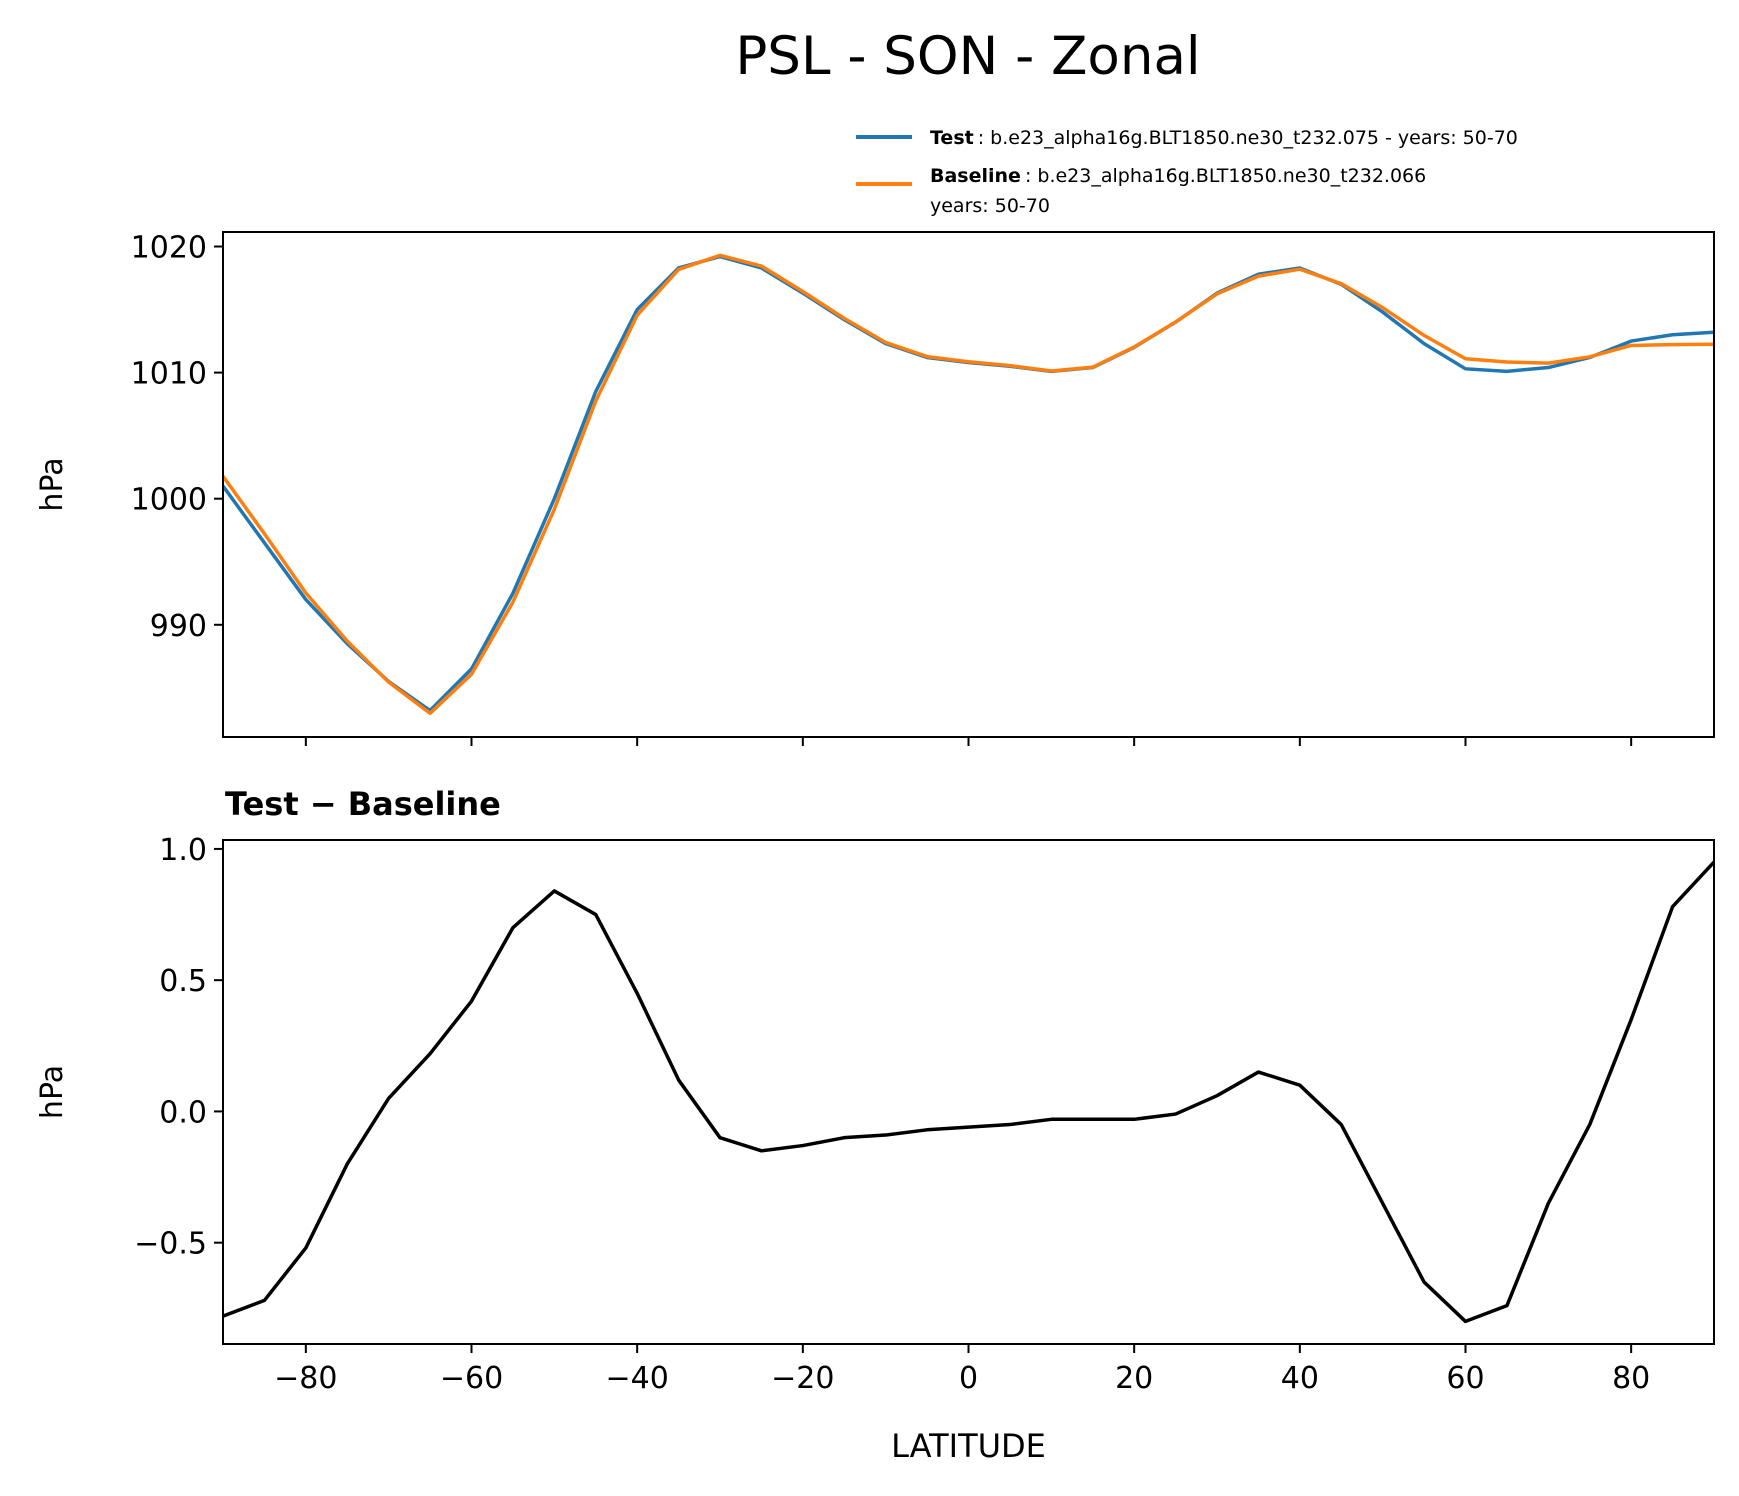 This screenshot has width=1739, height=1496. I want to click on x-tick-label: −40, so click(637, 1378).